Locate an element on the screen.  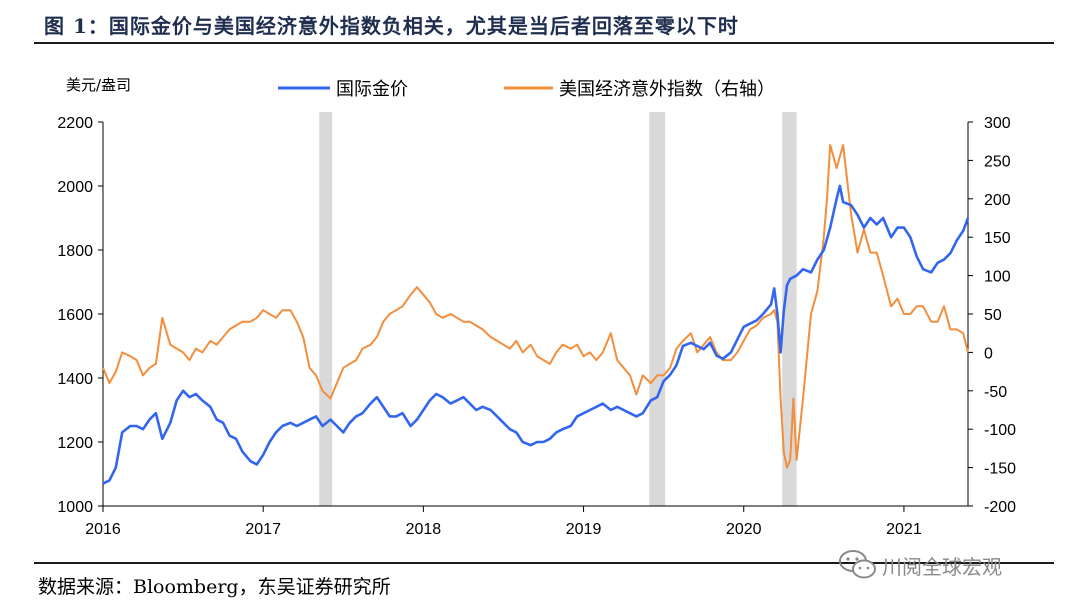
x-tick-label: 2019 is located at coordinates (584, 529).